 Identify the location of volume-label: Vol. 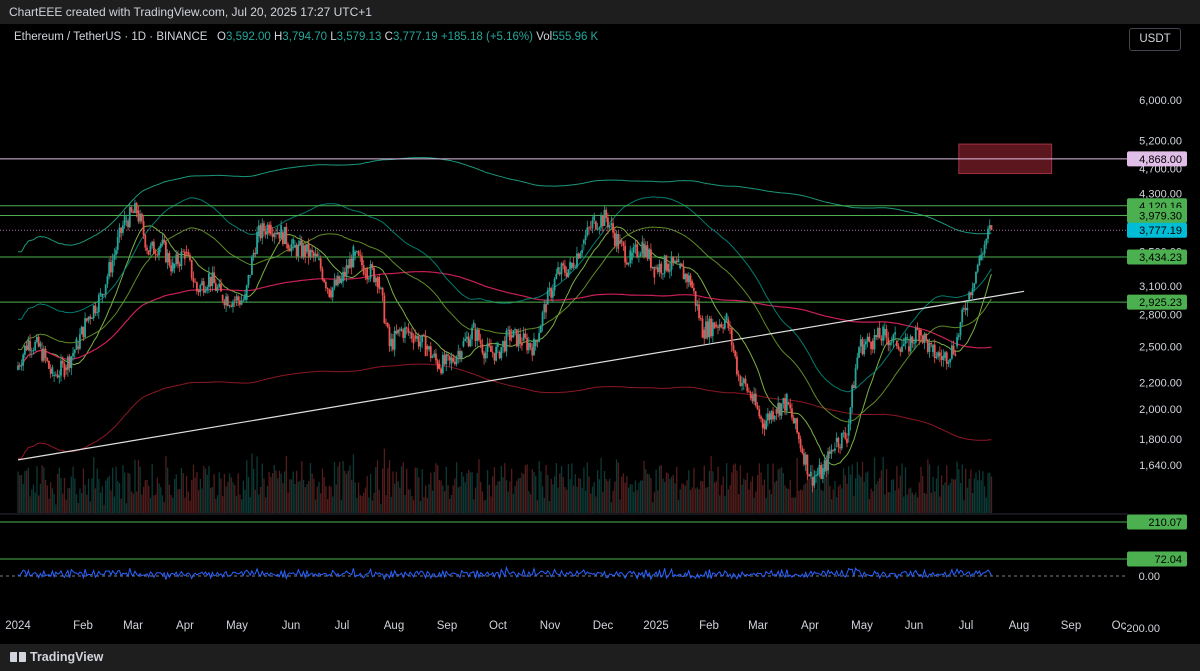
(544, 37).